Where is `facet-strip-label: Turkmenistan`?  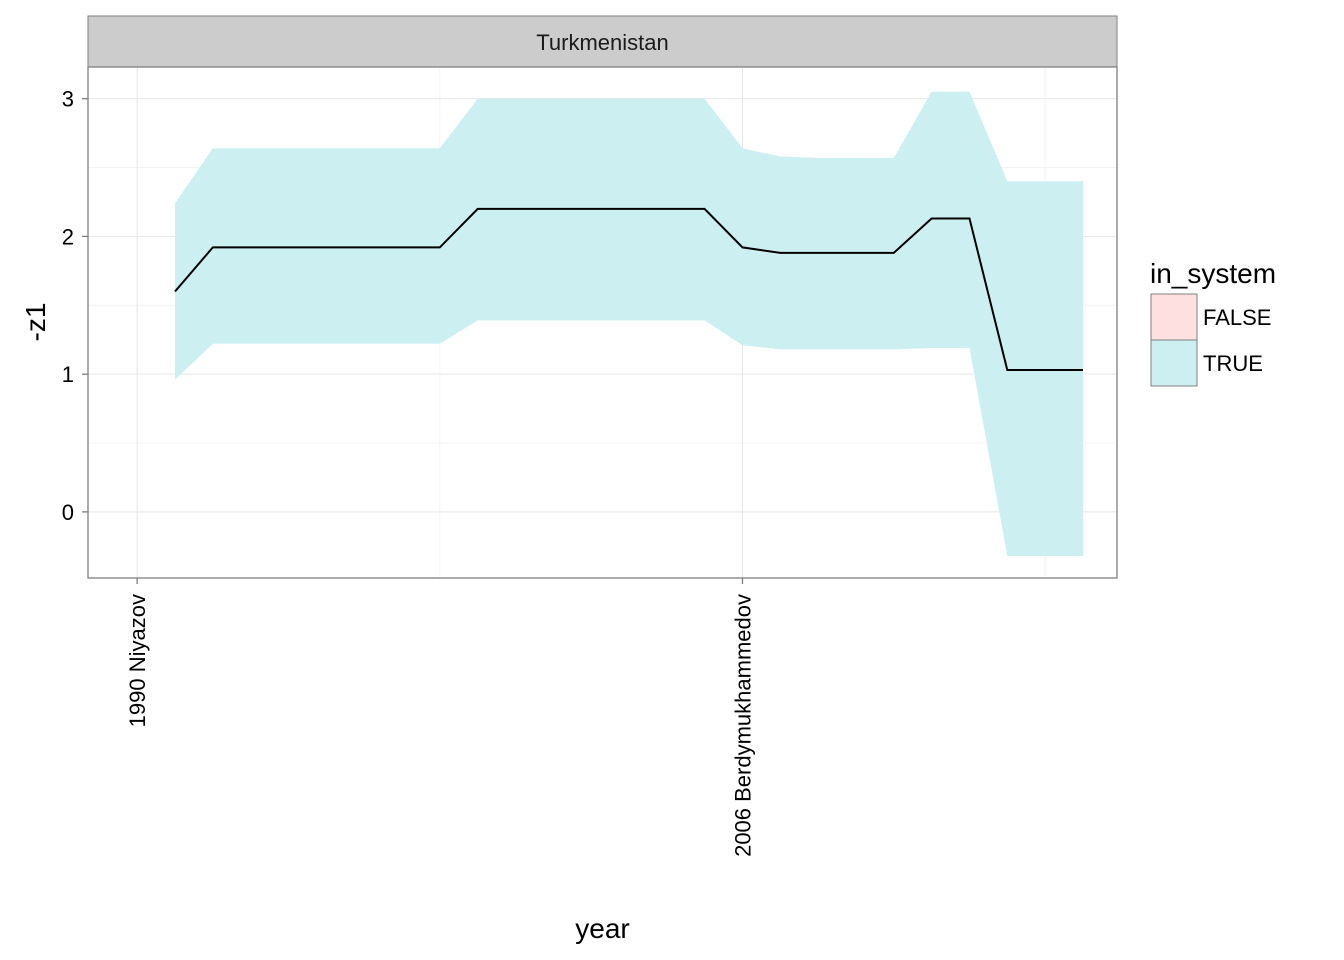
facet-strip-label: Turkmenistan is located at coordinates (602, 42).